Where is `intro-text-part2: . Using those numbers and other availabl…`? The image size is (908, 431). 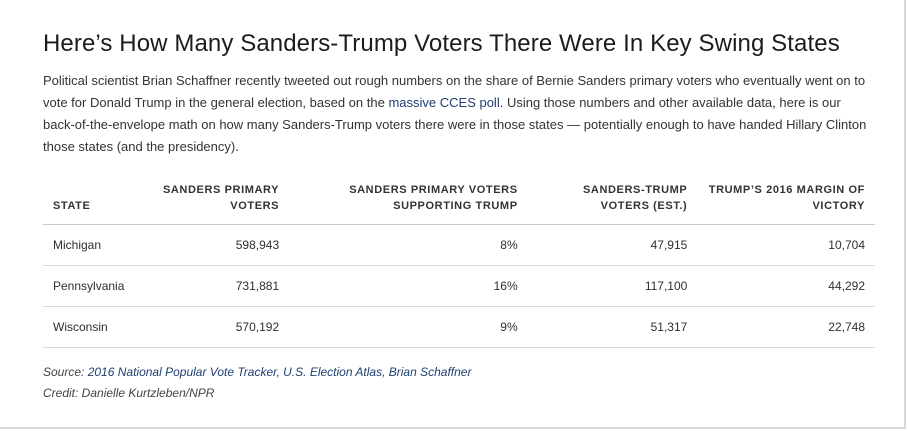
intro-text-part2: . Using those numbers and other availabl… is located at coordinates (455, 124).